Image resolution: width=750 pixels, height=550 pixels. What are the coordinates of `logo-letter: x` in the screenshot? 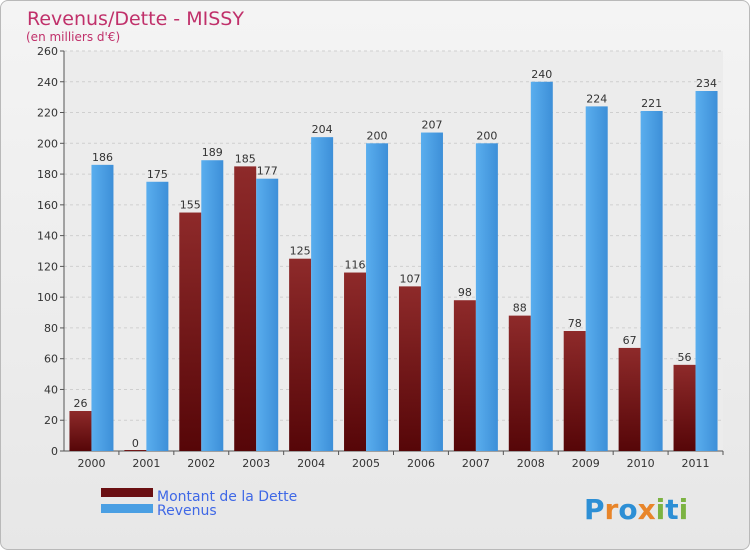 It's located at (647, 509).